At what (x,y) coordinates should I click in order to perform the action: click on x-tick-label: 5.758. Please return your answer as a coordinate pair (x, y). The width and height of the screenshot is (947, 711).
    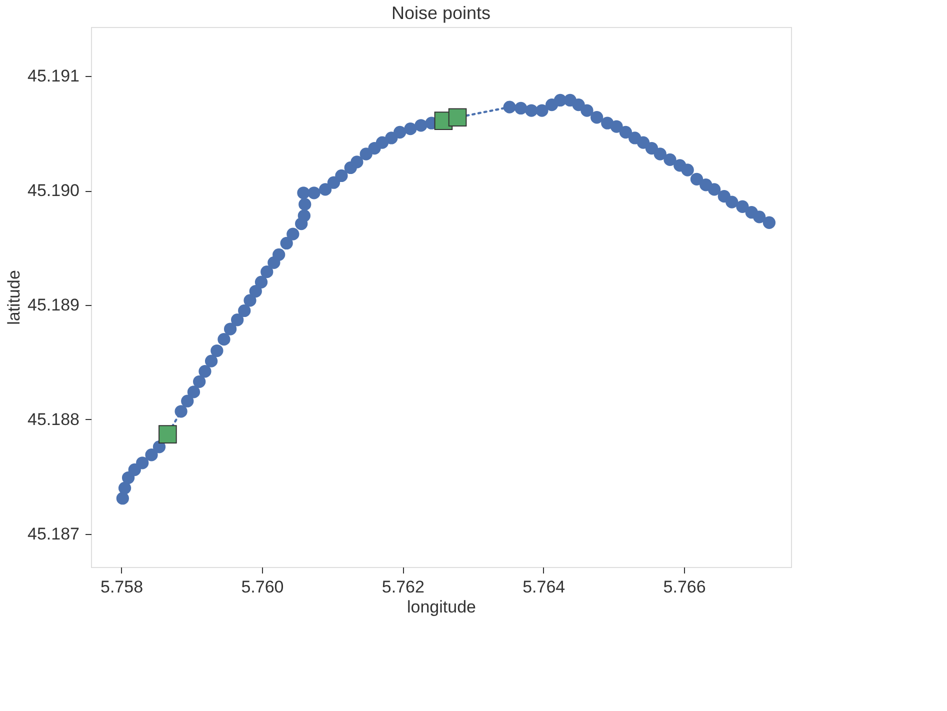
    Looking at the image, I should click on (122, 587).